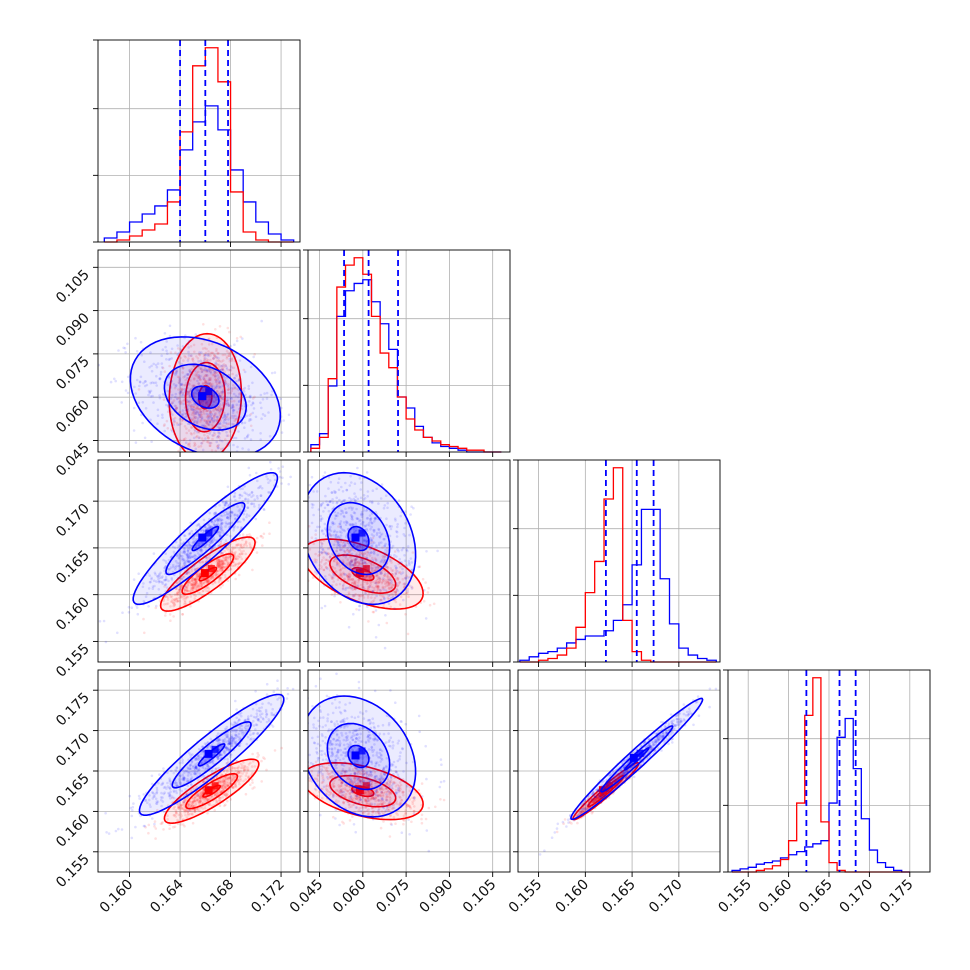 The width and height of the screenshot is (970, 970). What do you see at coordinates (73, 373) in the screenshot?
I see `y-tick-label: 0.075` at bounding box center [73, 373].